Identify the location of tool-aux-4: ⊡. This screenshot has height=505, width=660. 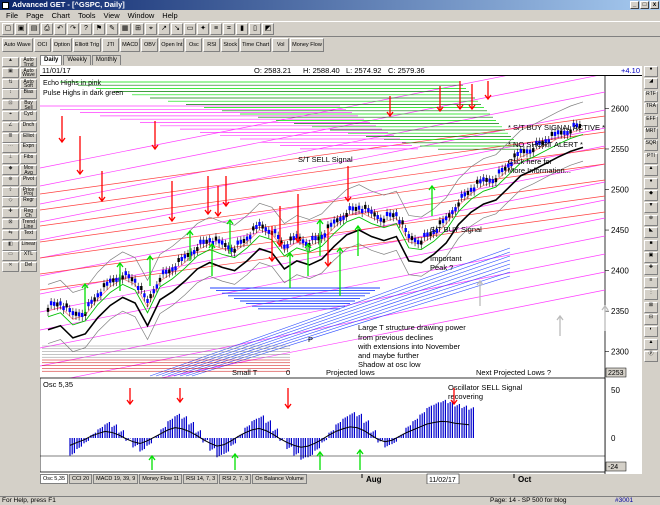
(10, 105).